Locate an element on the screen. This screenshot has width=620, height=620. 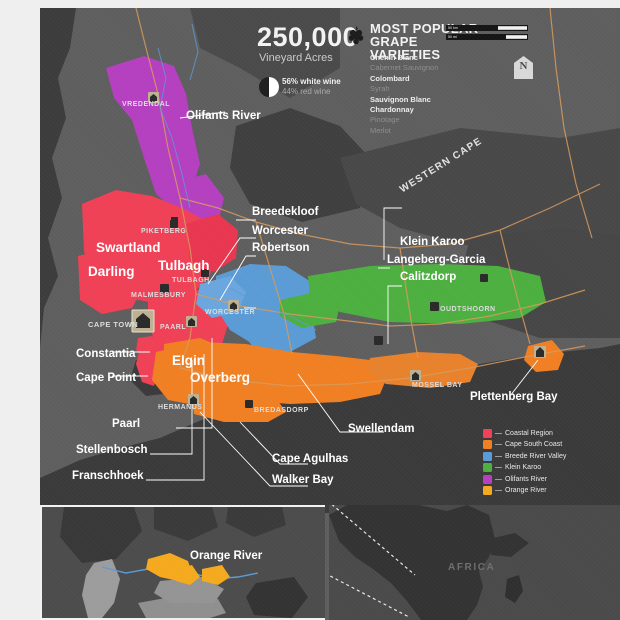
region-name-tulbagh: Tulbagh is located at coordinates (184, 265).